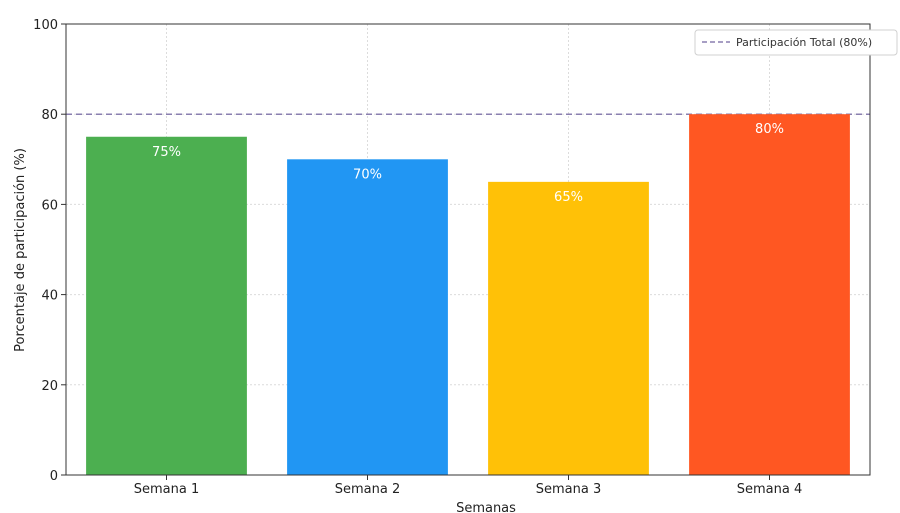 This screenshot has height=513, width=900. What do you see at coordinates (569, 489) in the screenshot?
I see `x-tick-label: Semana 3` at bounding box center [569, 489].